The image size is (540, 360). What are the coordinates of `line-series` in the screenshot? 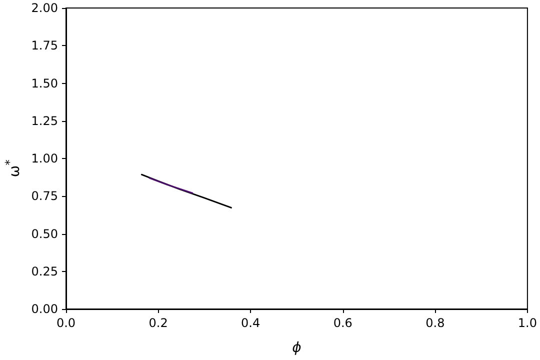 It's located at (186, 191).